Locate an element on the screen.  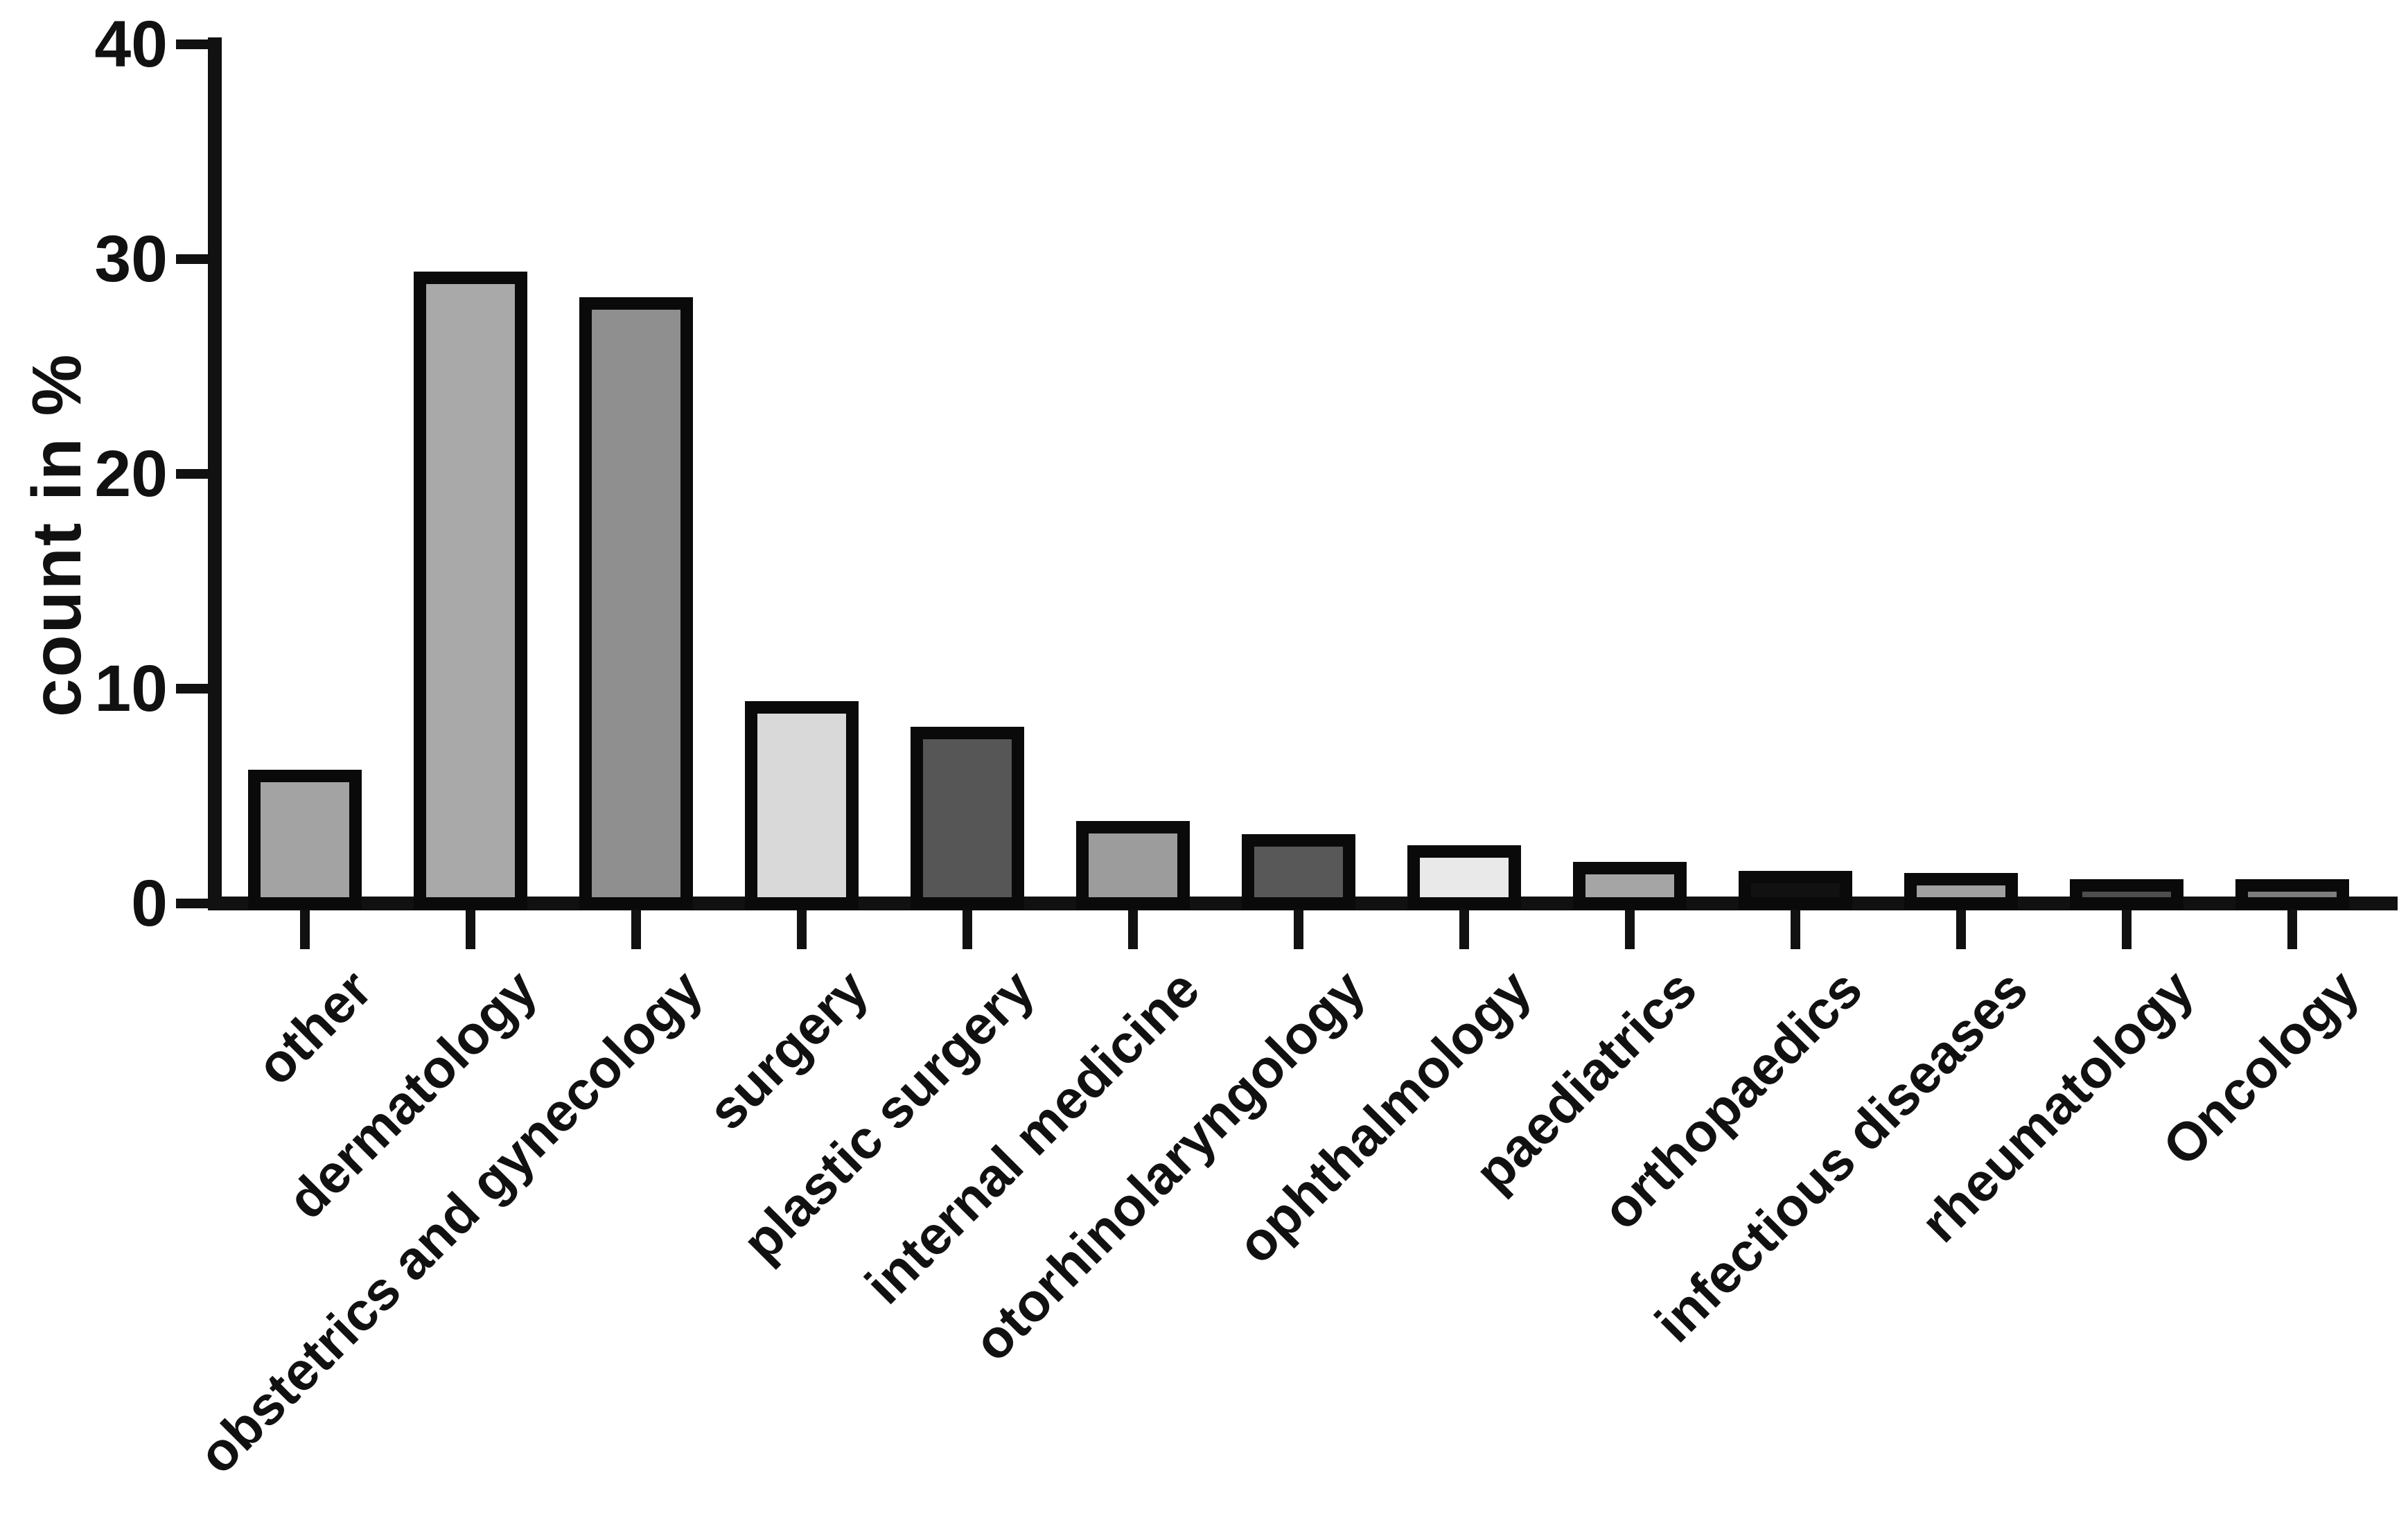
bar-ophthalmology is located at coordinates (1464, 877).